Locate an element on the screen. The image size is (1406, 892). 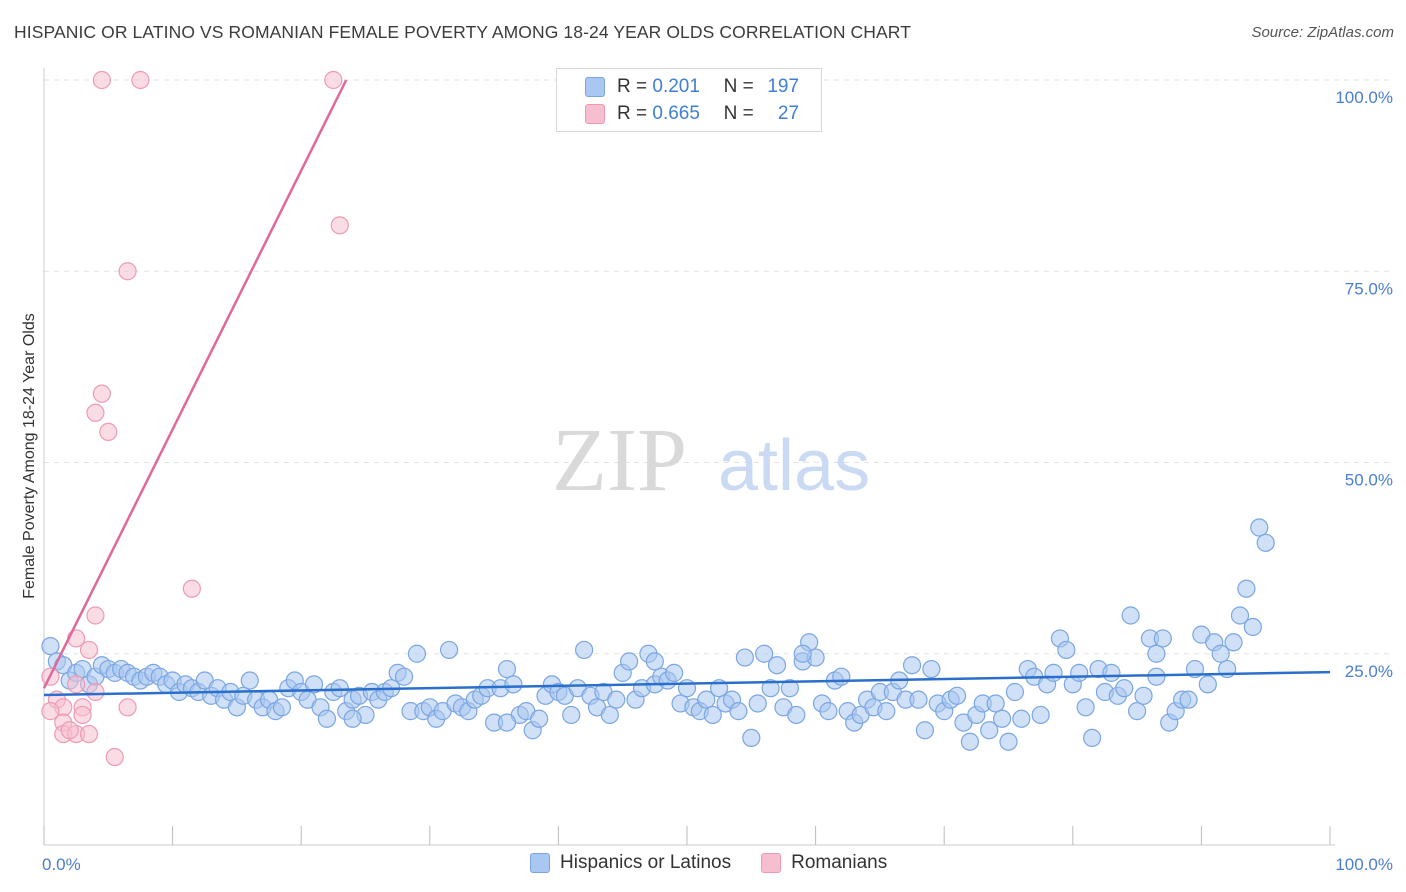
legend-box: R = 0.201 N = 197 R = 0.665 N = 27 is located at coordinates (689, 100).